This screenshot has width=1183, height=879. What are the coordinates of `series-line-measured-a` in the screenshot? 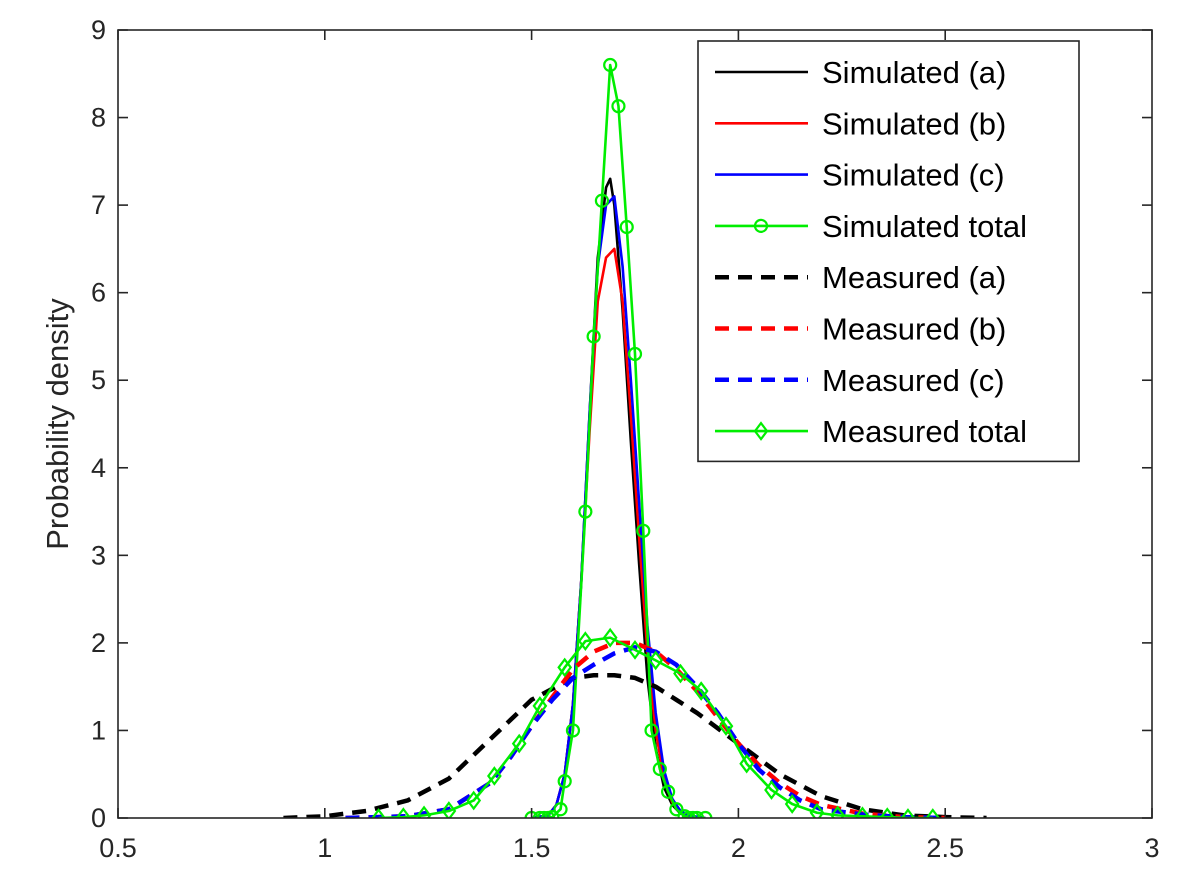 It's located at (635, 745).